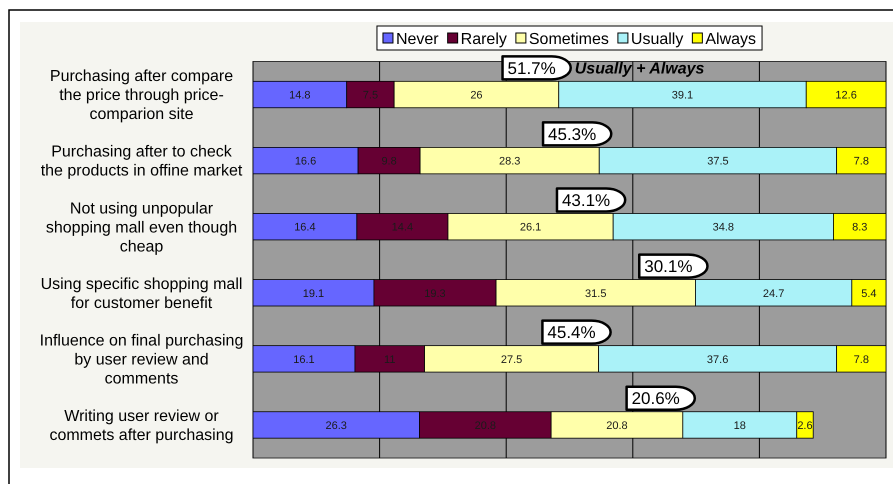  What do you see at coordinates (141, 426) in the screenshot?
I see `y-tick-label: Writing user review or commets after purchasing` at bounding box center [141, 426].